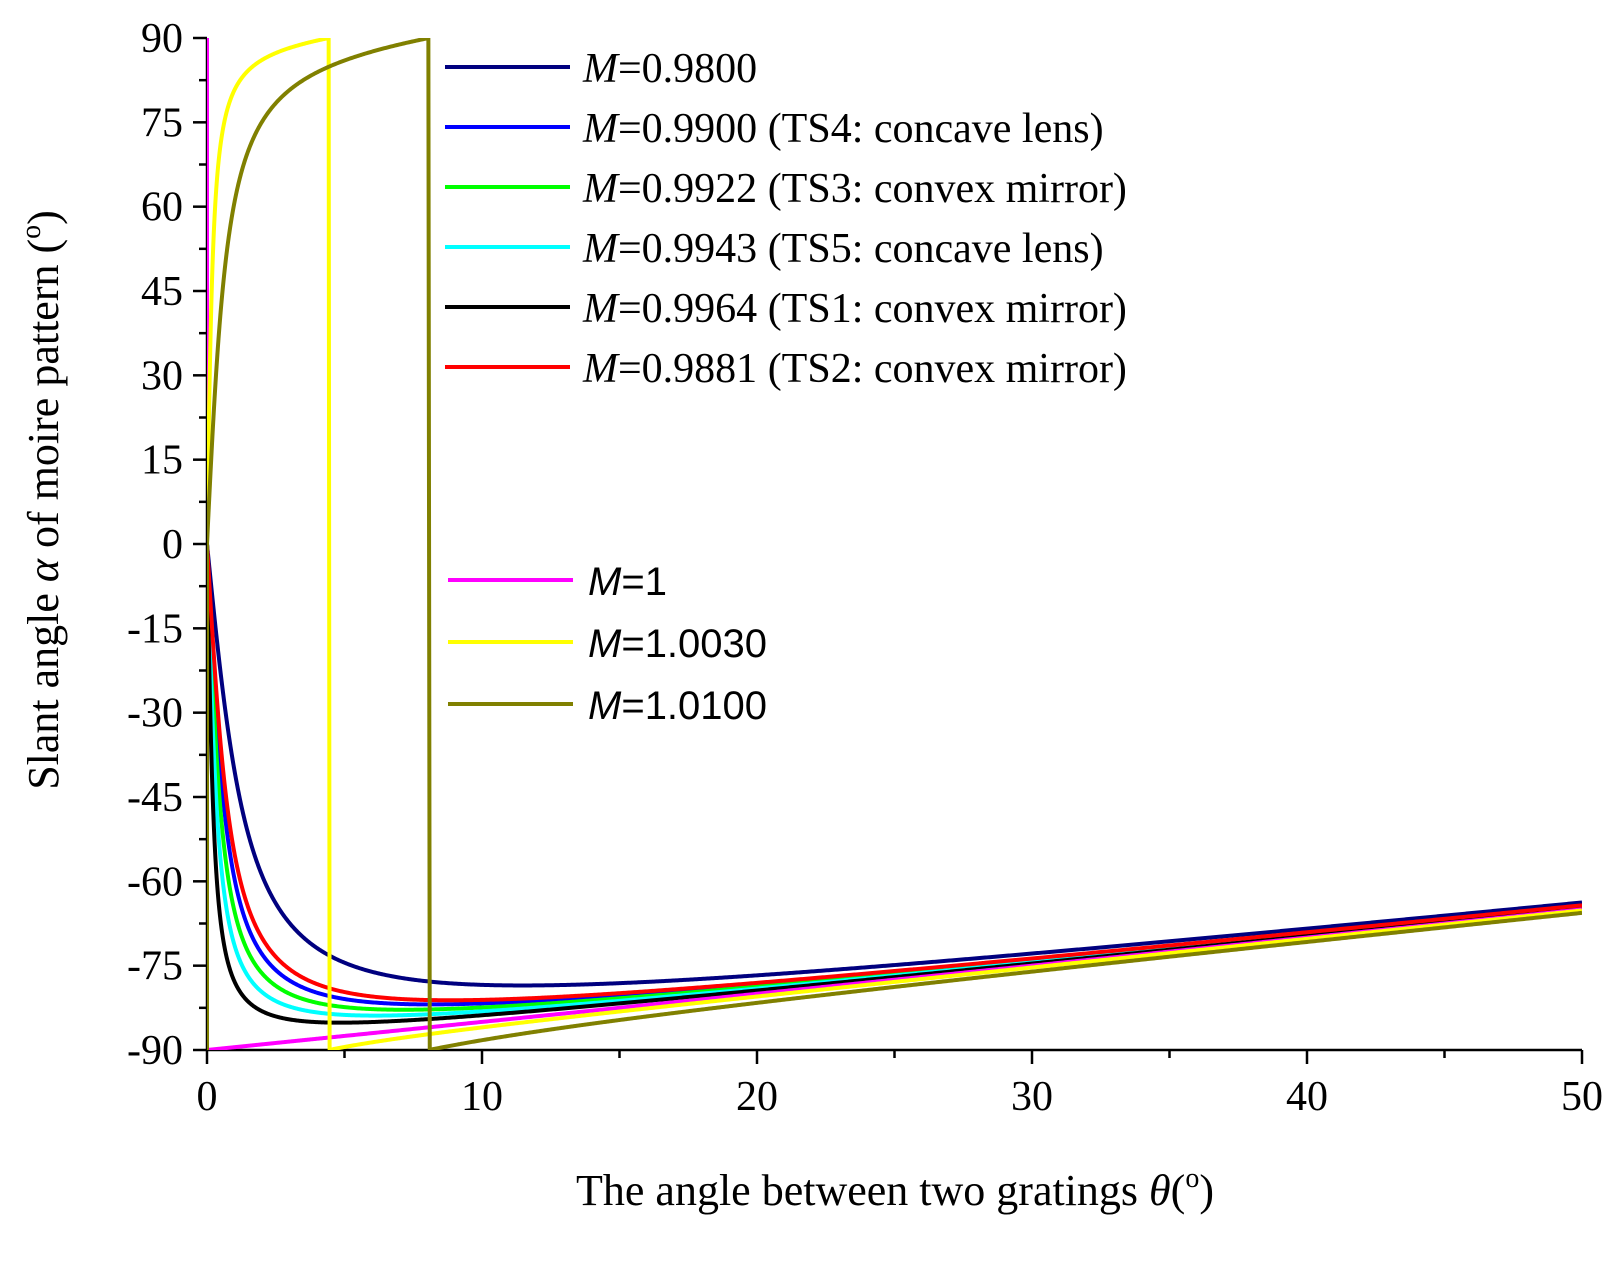  I want to click on legend-value: =0.9922, so click(687, 189).